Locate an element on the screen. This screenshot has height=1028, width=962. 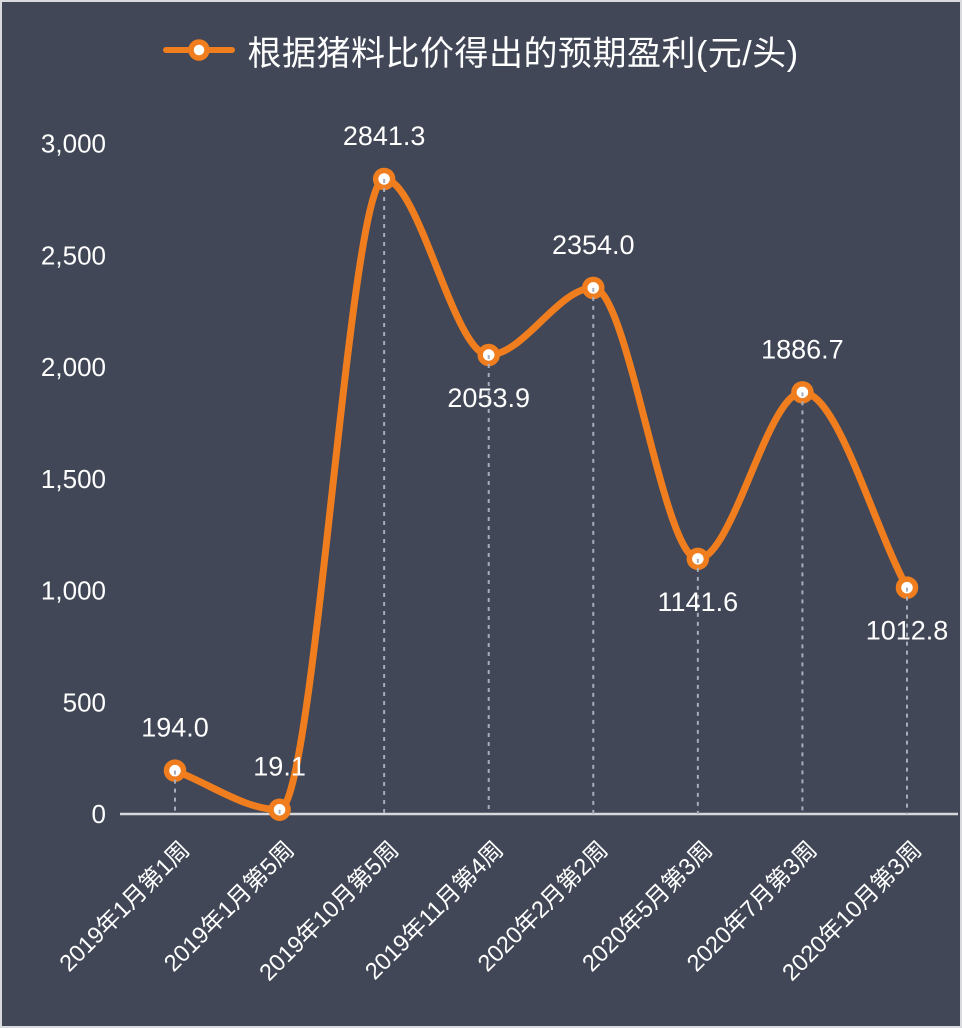
y-axis-tick-label: 3,000 is located at coordinates (73, 144).